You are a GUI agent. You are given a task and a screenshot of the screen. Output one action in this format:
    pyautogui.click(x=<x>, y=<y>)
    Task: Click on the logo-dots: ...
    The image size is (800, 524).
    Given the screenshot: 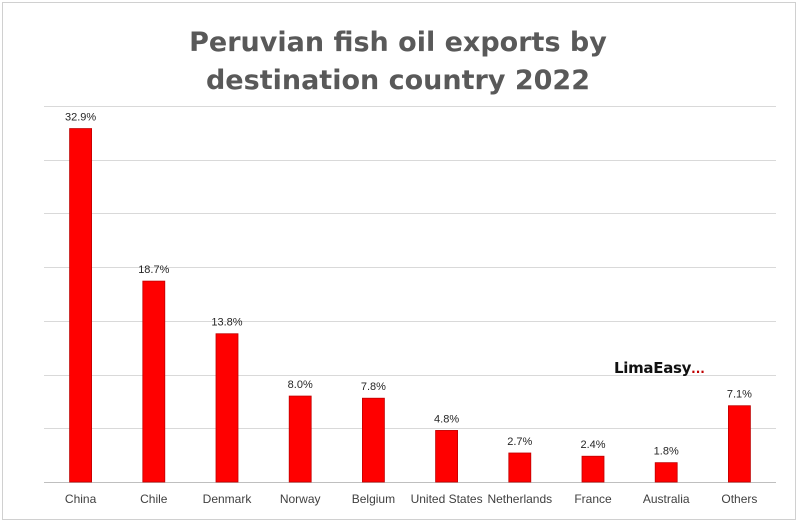 What is the action you would take?
    pyautogui.click(x=698, y=369)
    